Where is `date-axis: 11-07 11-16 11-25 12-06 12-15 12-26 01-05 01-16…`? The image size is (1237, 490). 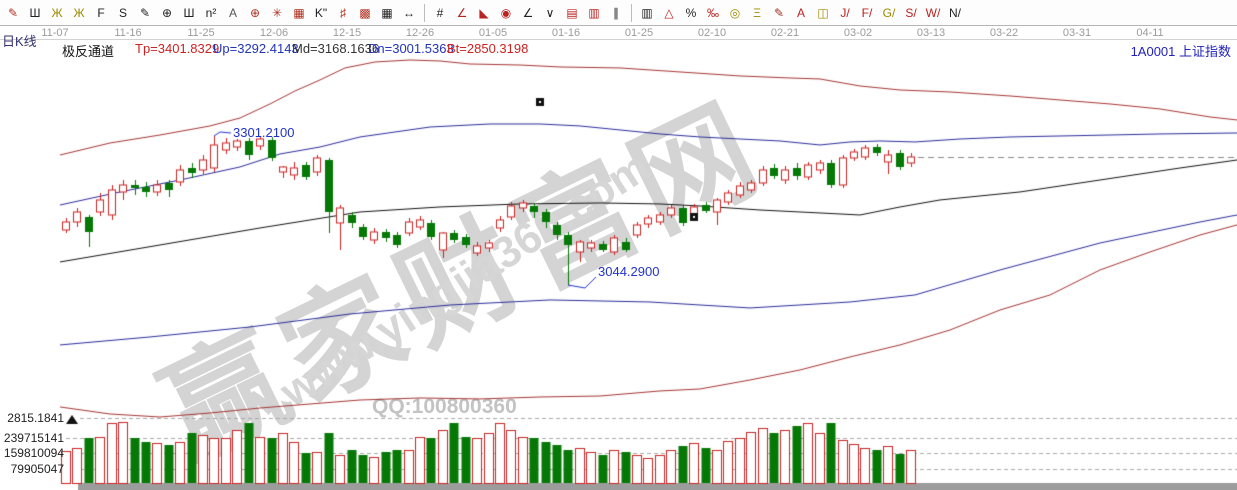 date-axis: 11-07 11-16 11-25 12-06 12-15 12-26 01-05 01-16… is located at coordinates (618, 33).